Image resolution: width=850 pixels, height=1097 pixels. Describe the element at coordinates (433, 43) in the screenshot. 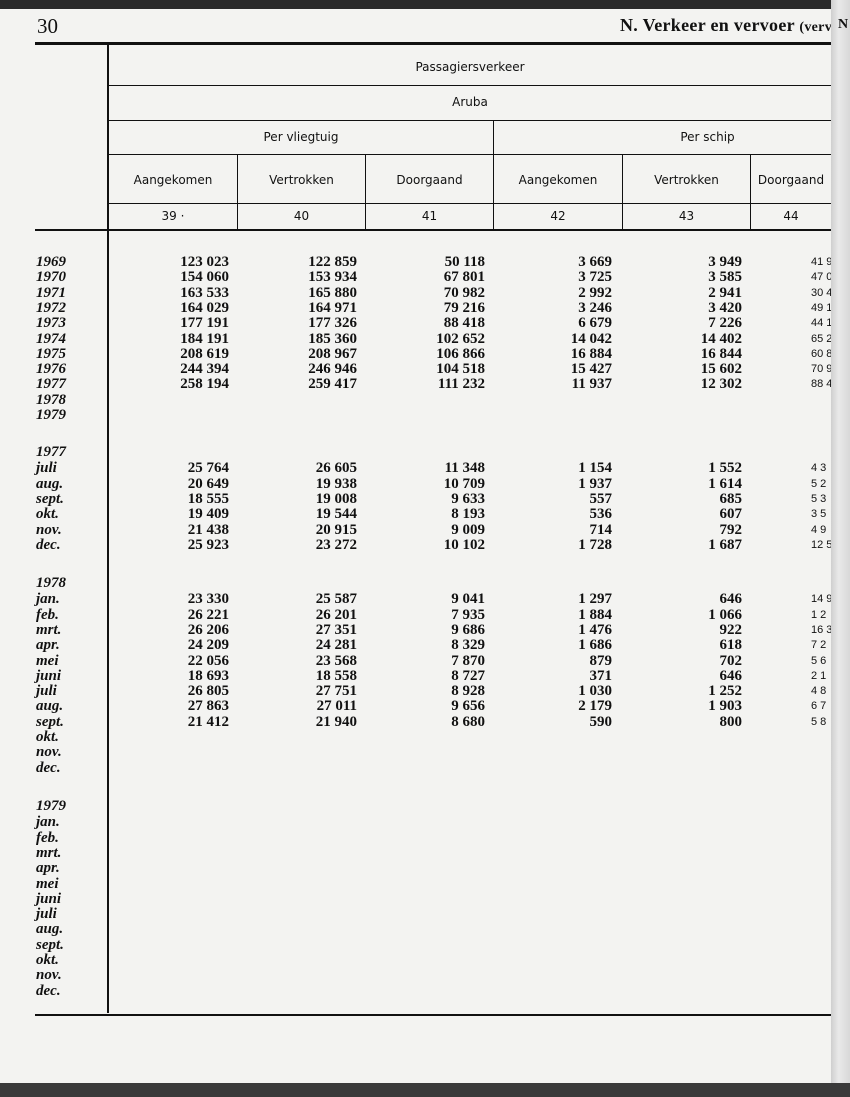

I see `table-top-rule` at that location.